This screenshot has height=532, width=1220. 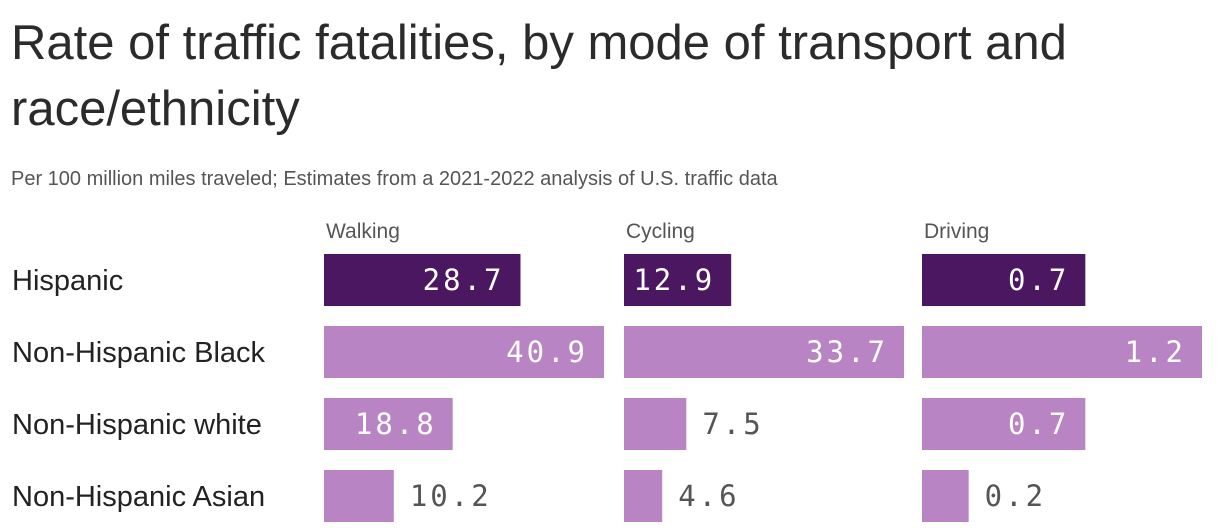 I want to click on bar-walking-non-hispanic-asian, so click(x=359, y=496).